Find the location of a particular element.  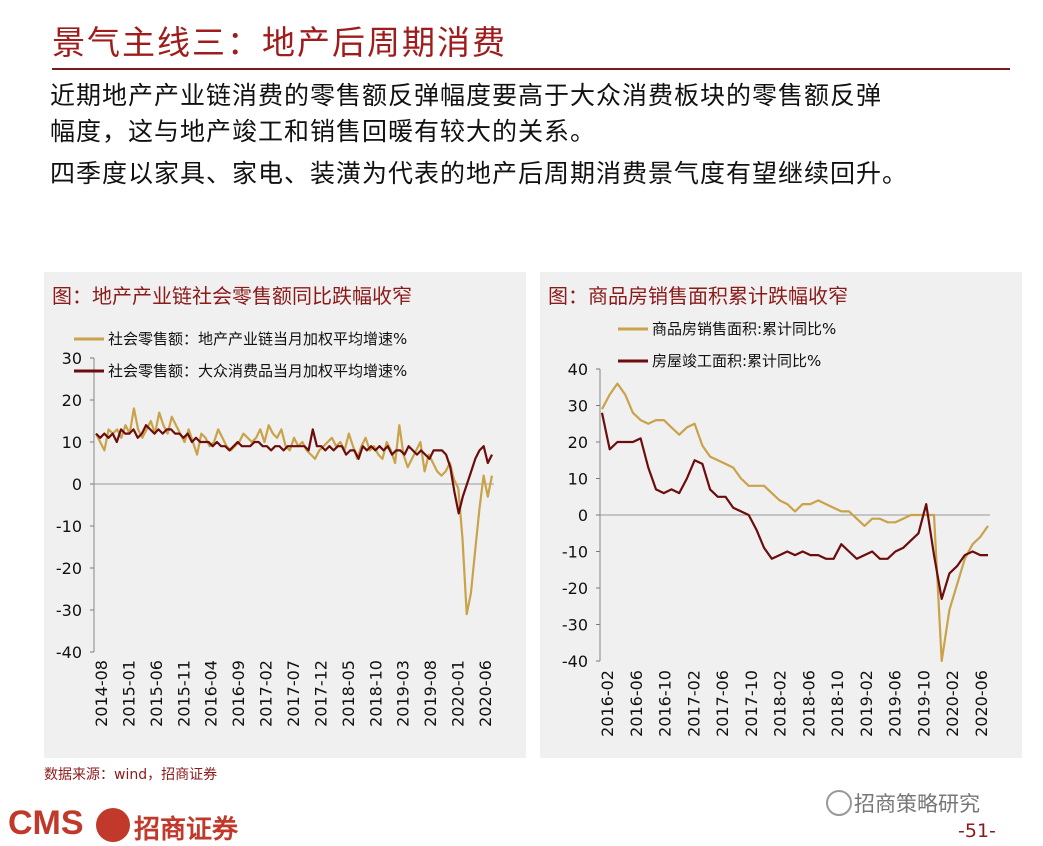

chart-title-left: 图：地产产业链社会零售额同比跌幅收窄 is located at coordinates (232, 296).